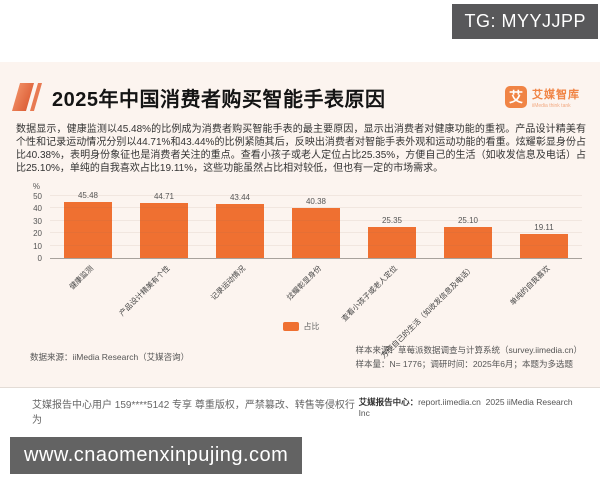 The height and width of the screenshot is (480, 600). I want to click on bar-group: 25.10 方便自己的生活（如收发信息及电话）, so click(442, 271).